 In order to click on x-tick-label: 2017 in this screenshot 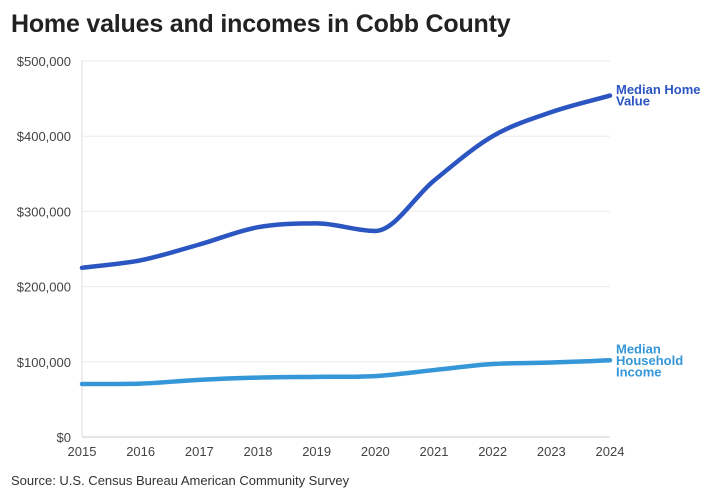, I will do `click(199, 451)`.